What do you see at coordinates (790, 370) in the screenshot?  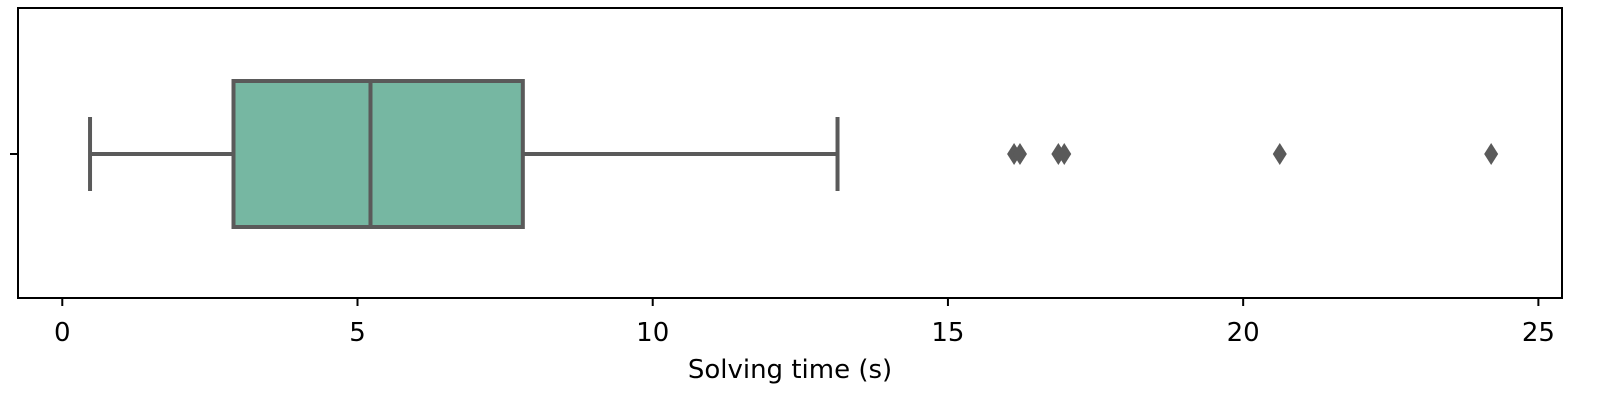 I see `x-axis-label: Solving time (s)` at bounding box center [790, 370].